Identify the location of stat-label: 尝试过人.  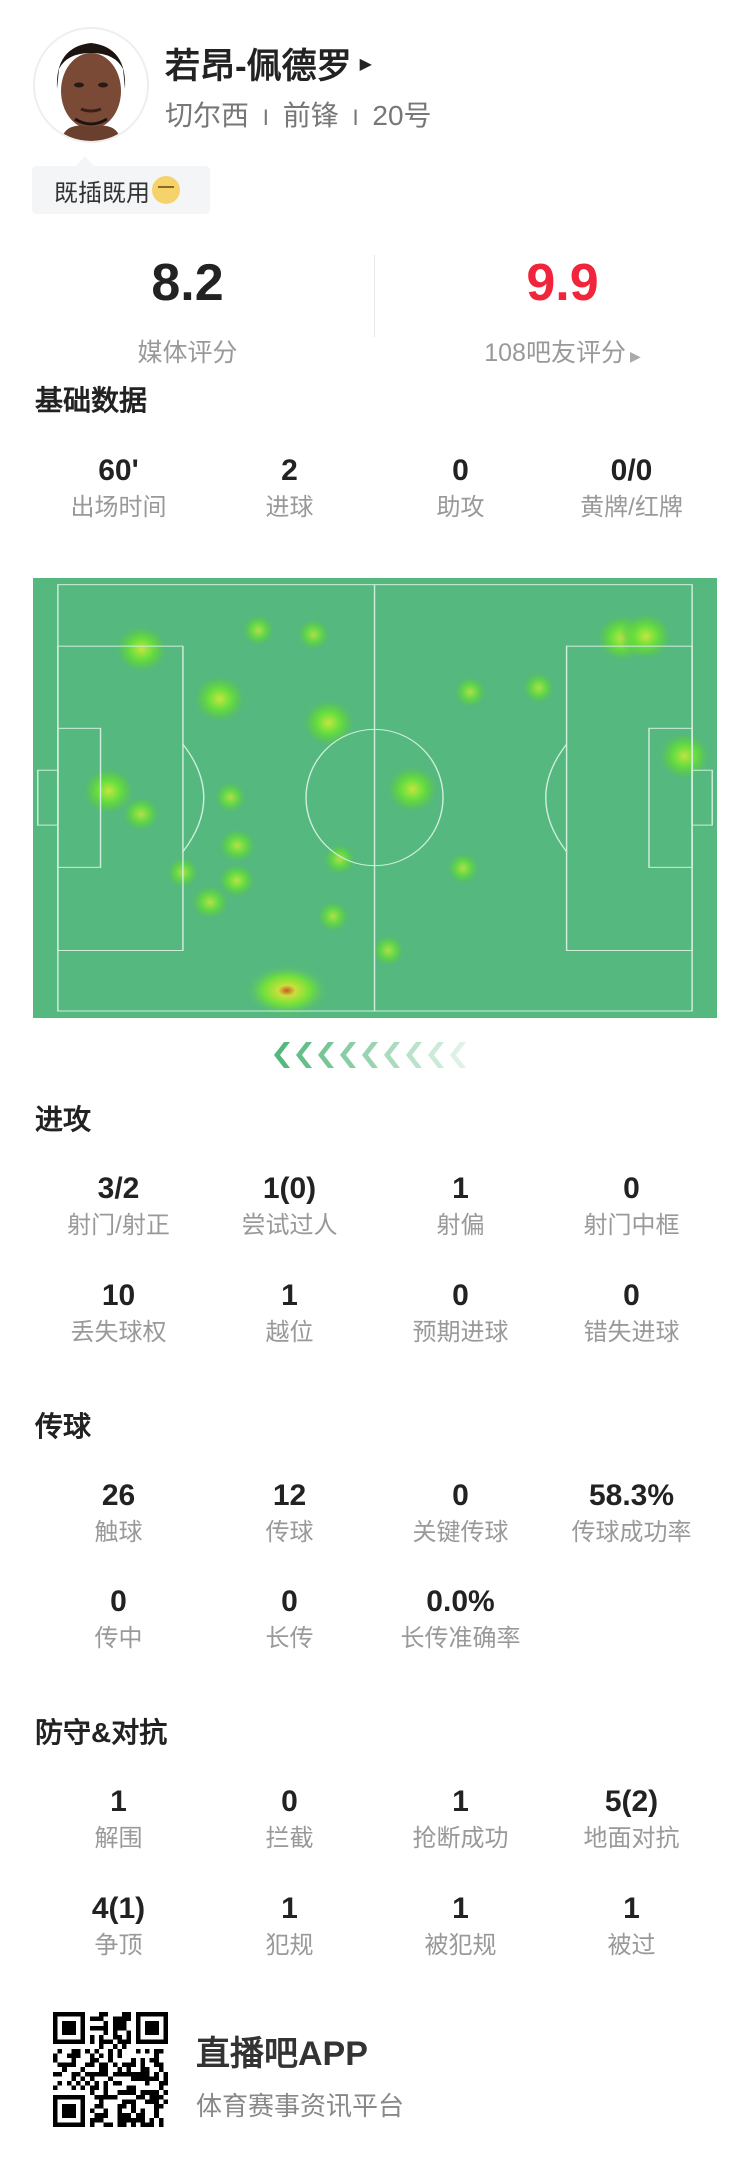
(289, 1225).